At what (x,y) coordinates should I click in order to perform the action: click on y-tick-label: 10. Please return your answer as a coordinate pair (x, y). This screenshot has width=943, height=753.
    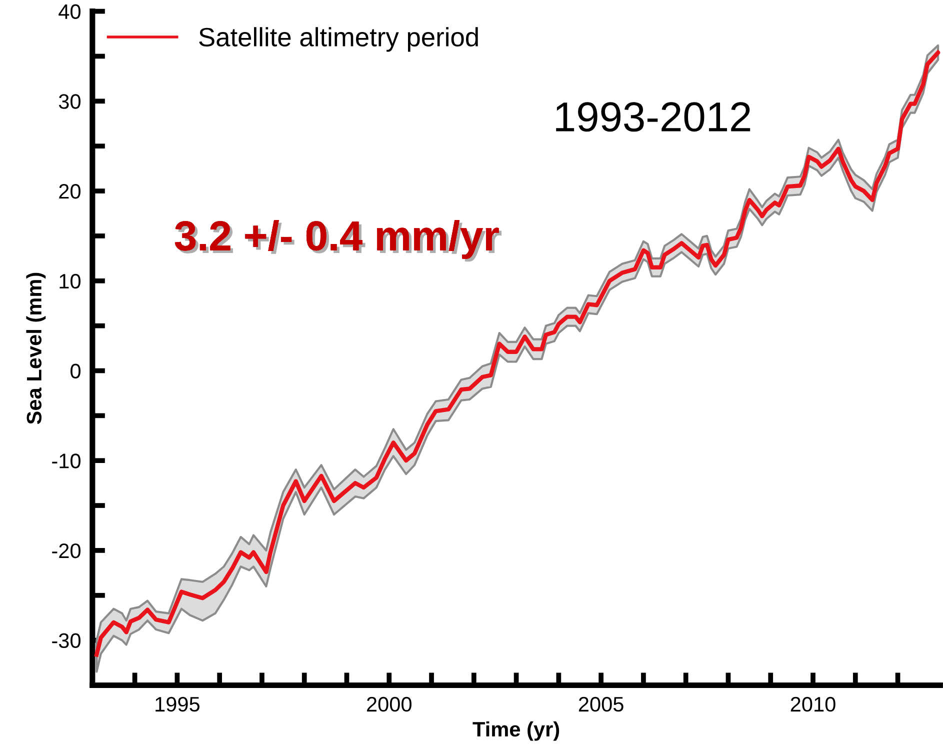
    Looking at the image, I should click on (70, 281).